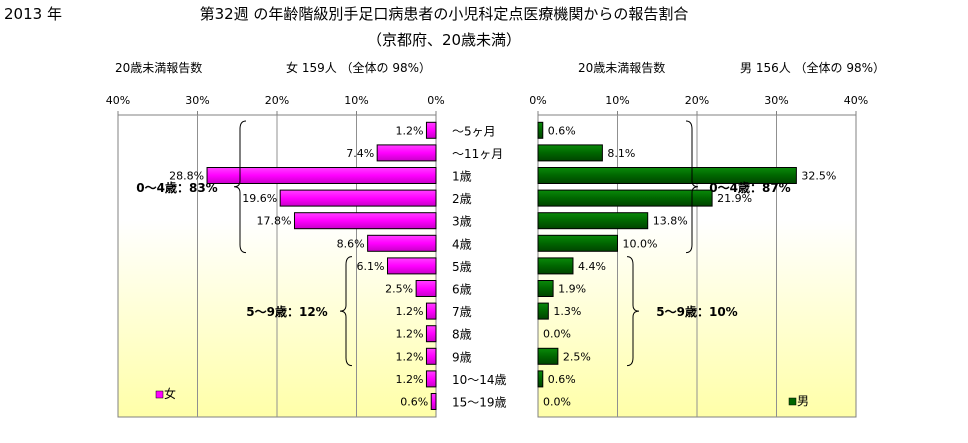  I want to click on age-category-label: 6歳, so click(462, 290).